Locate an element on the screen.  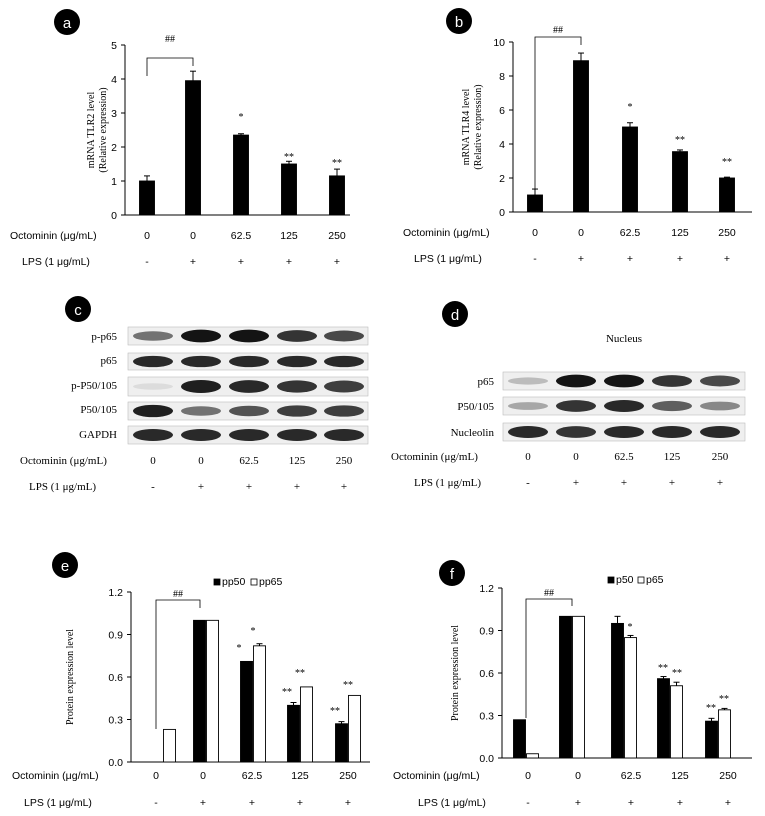
panel-e-legend-pp65: pp65 is located at coordinates (271, 582).